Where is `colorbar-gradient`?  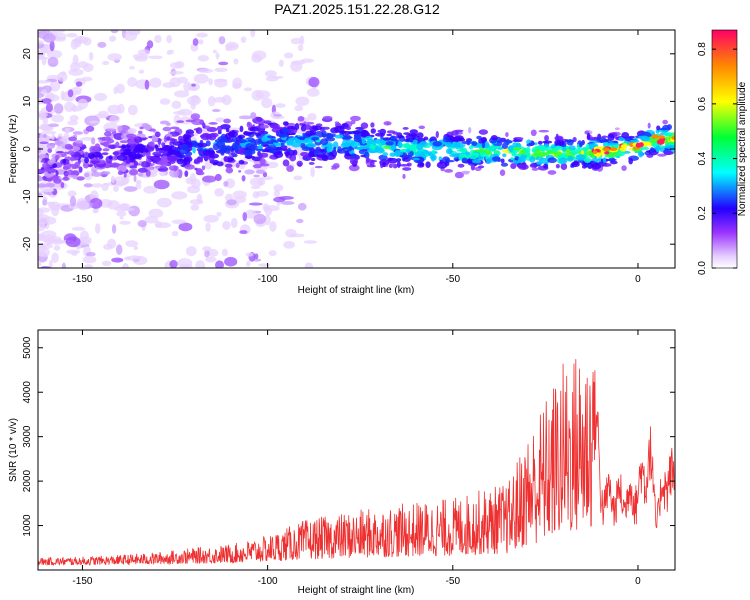
colorbar-gradient is located at coordinates (724, 149).